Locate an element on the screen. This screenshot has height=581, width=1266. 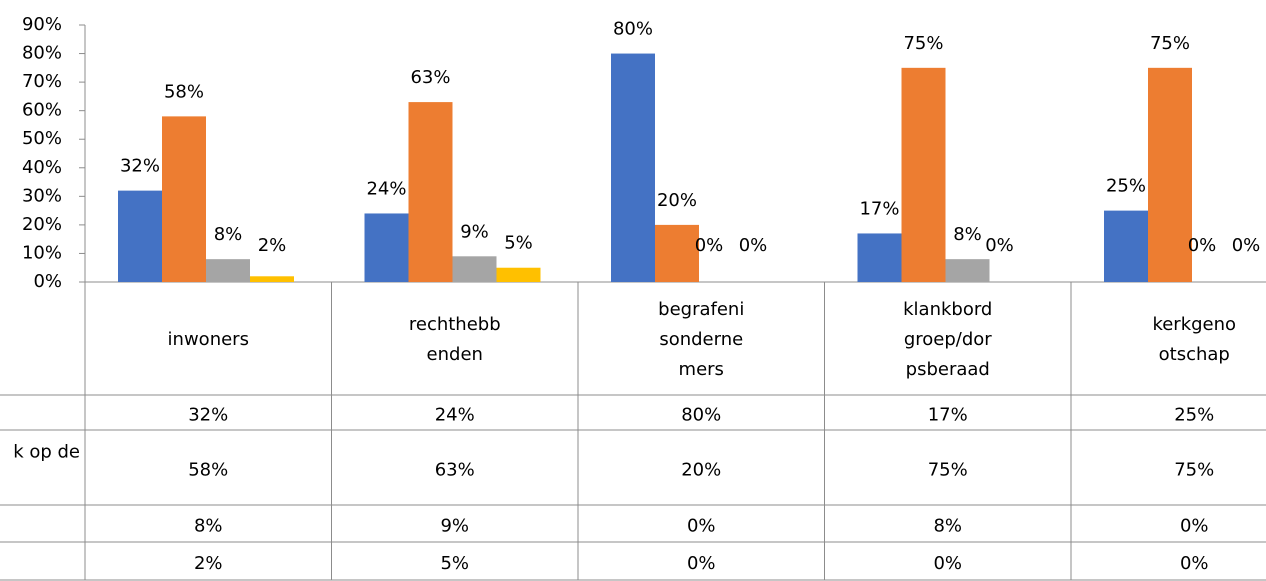
table-cell: 5% is located at coordinates (454, 563).